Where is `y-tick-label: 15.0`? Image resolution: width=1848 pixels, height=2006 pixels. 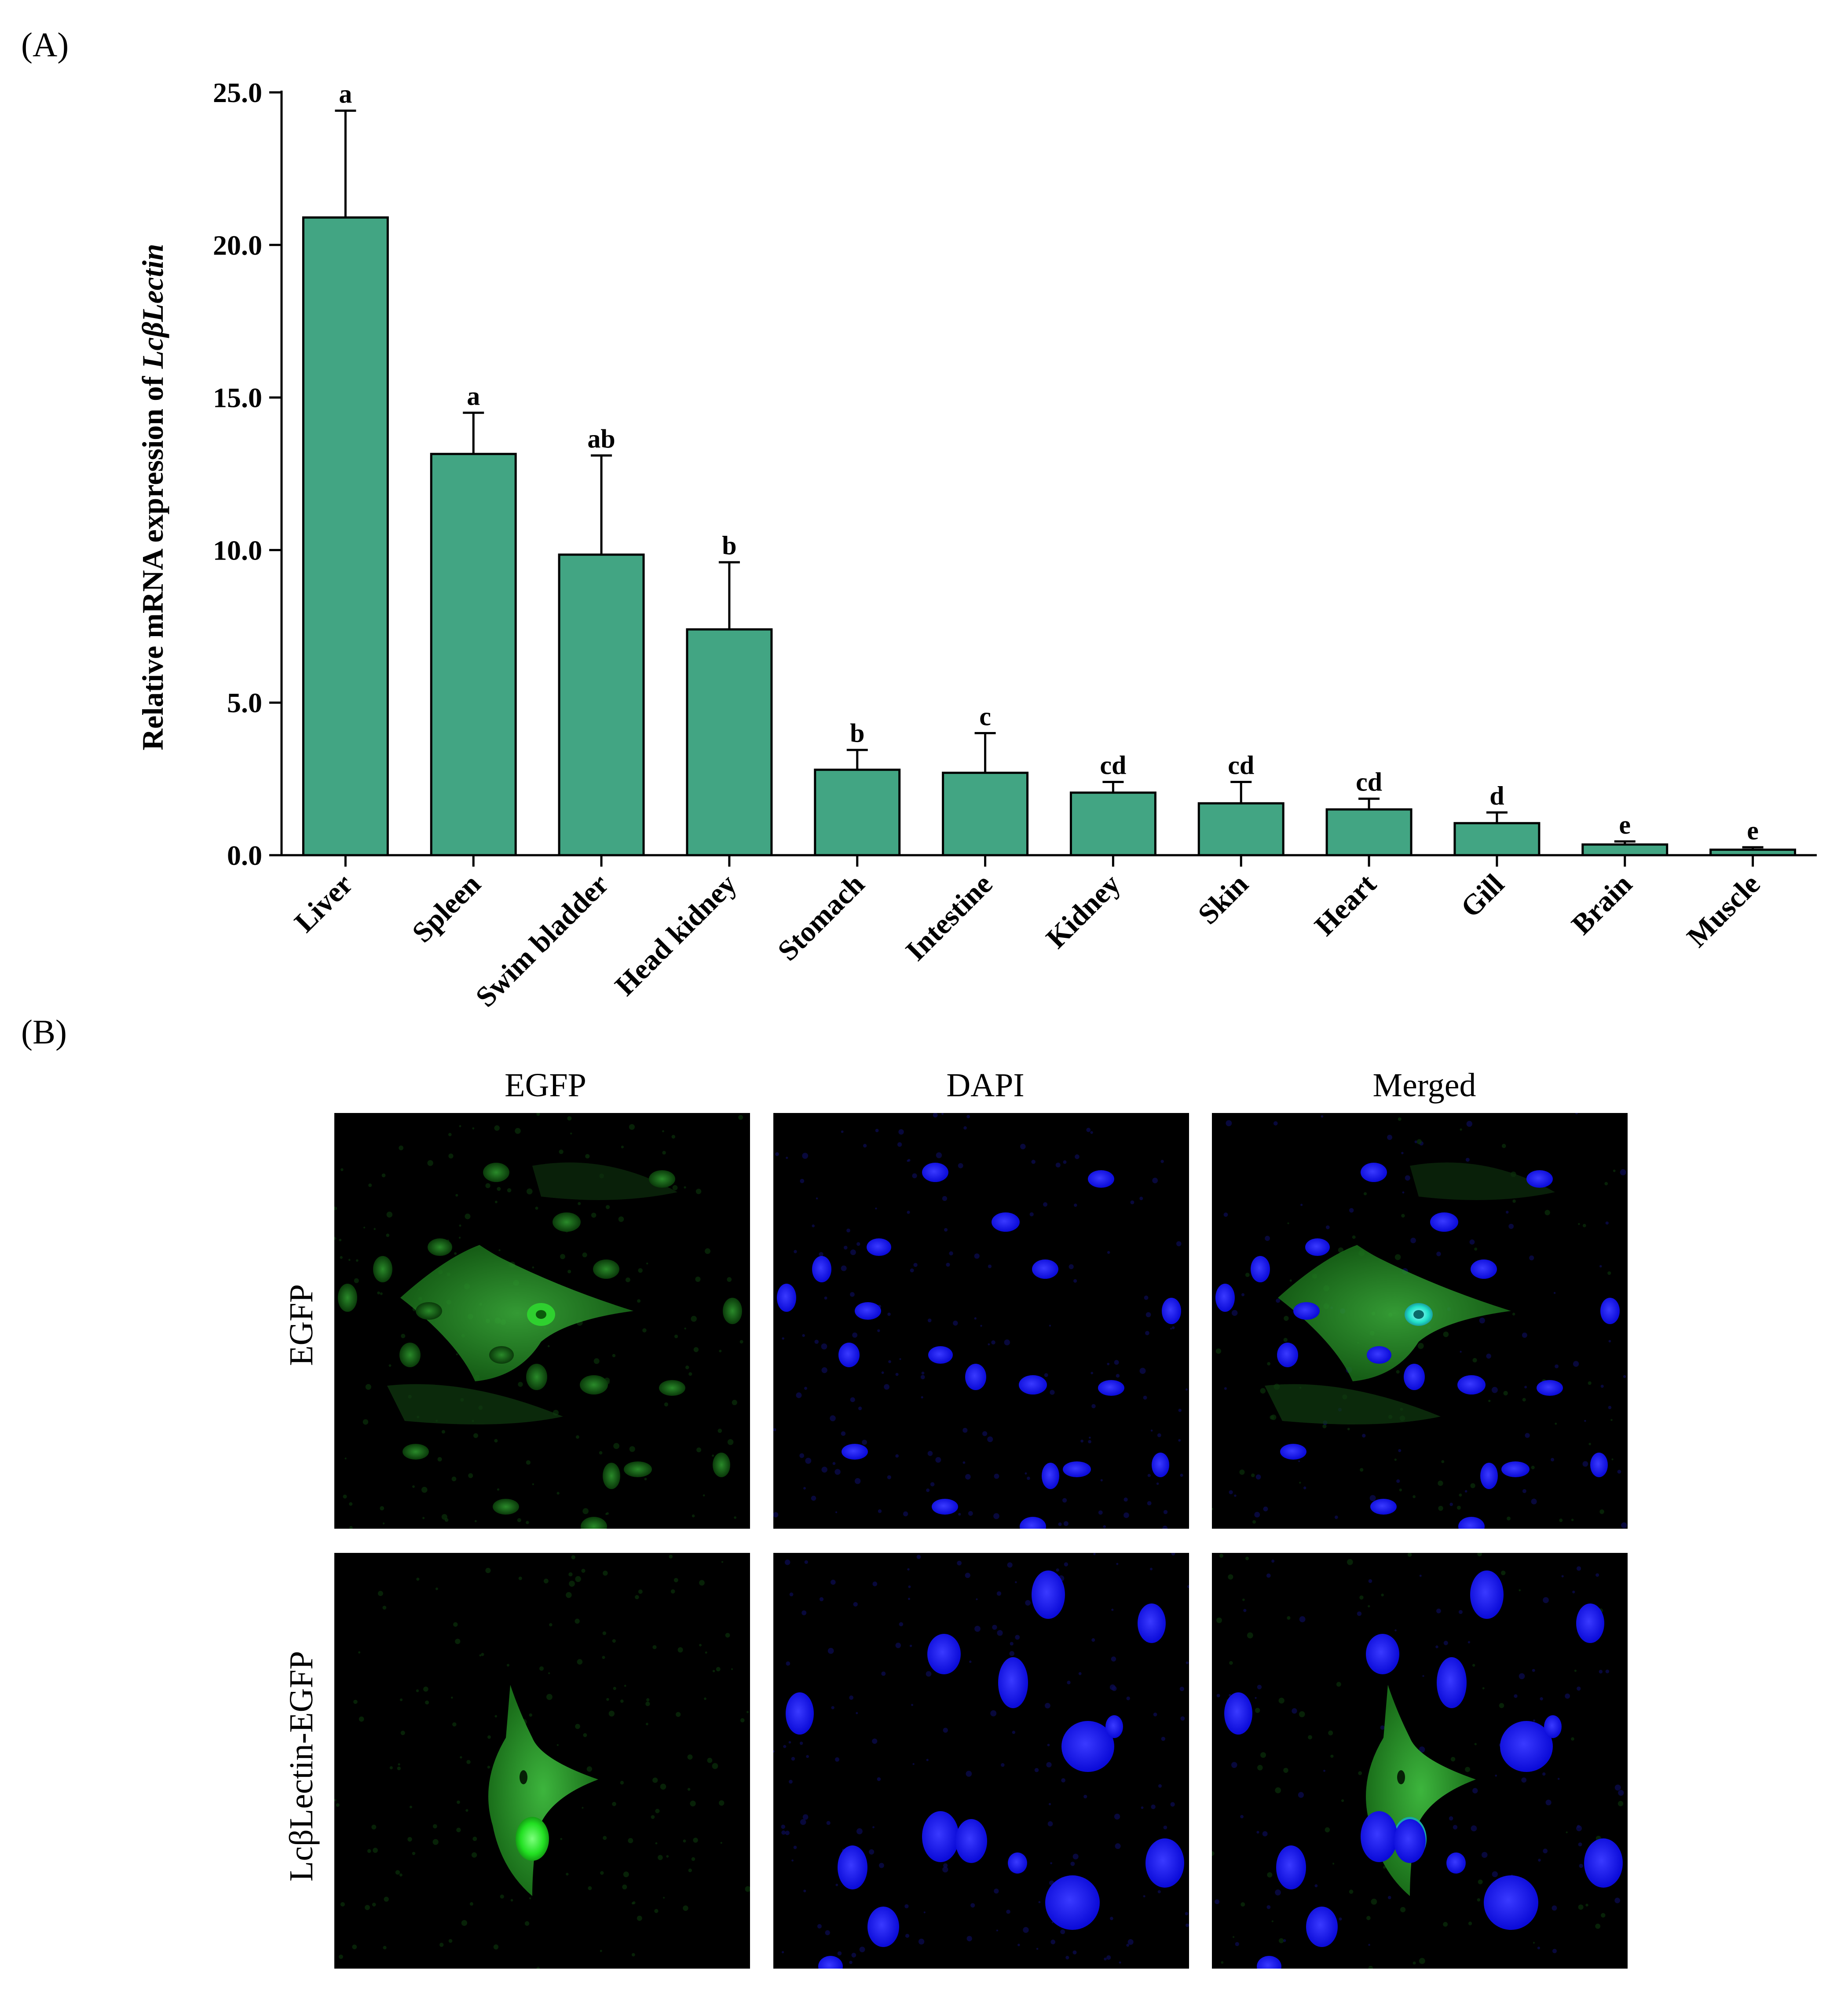
y-tick-label: 15.0 is located at coordinates (237, 398).